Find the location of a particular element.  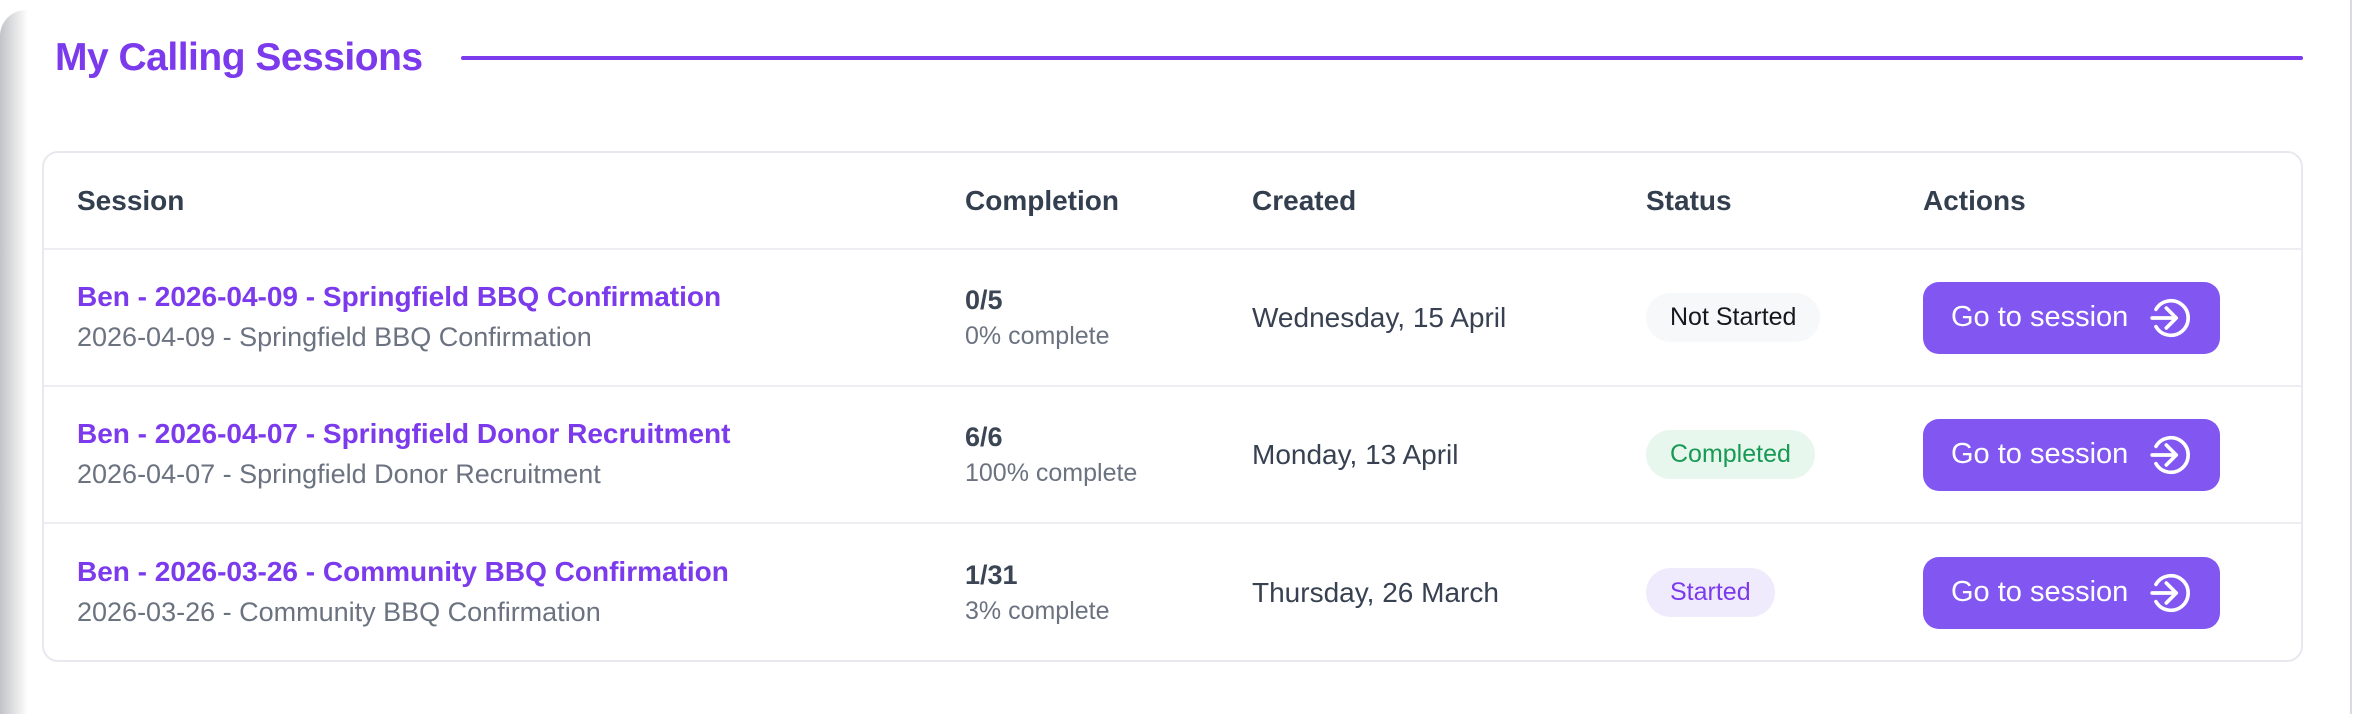

completion-cell: 0/5 0% complete is located at coordinates (1108, 318).